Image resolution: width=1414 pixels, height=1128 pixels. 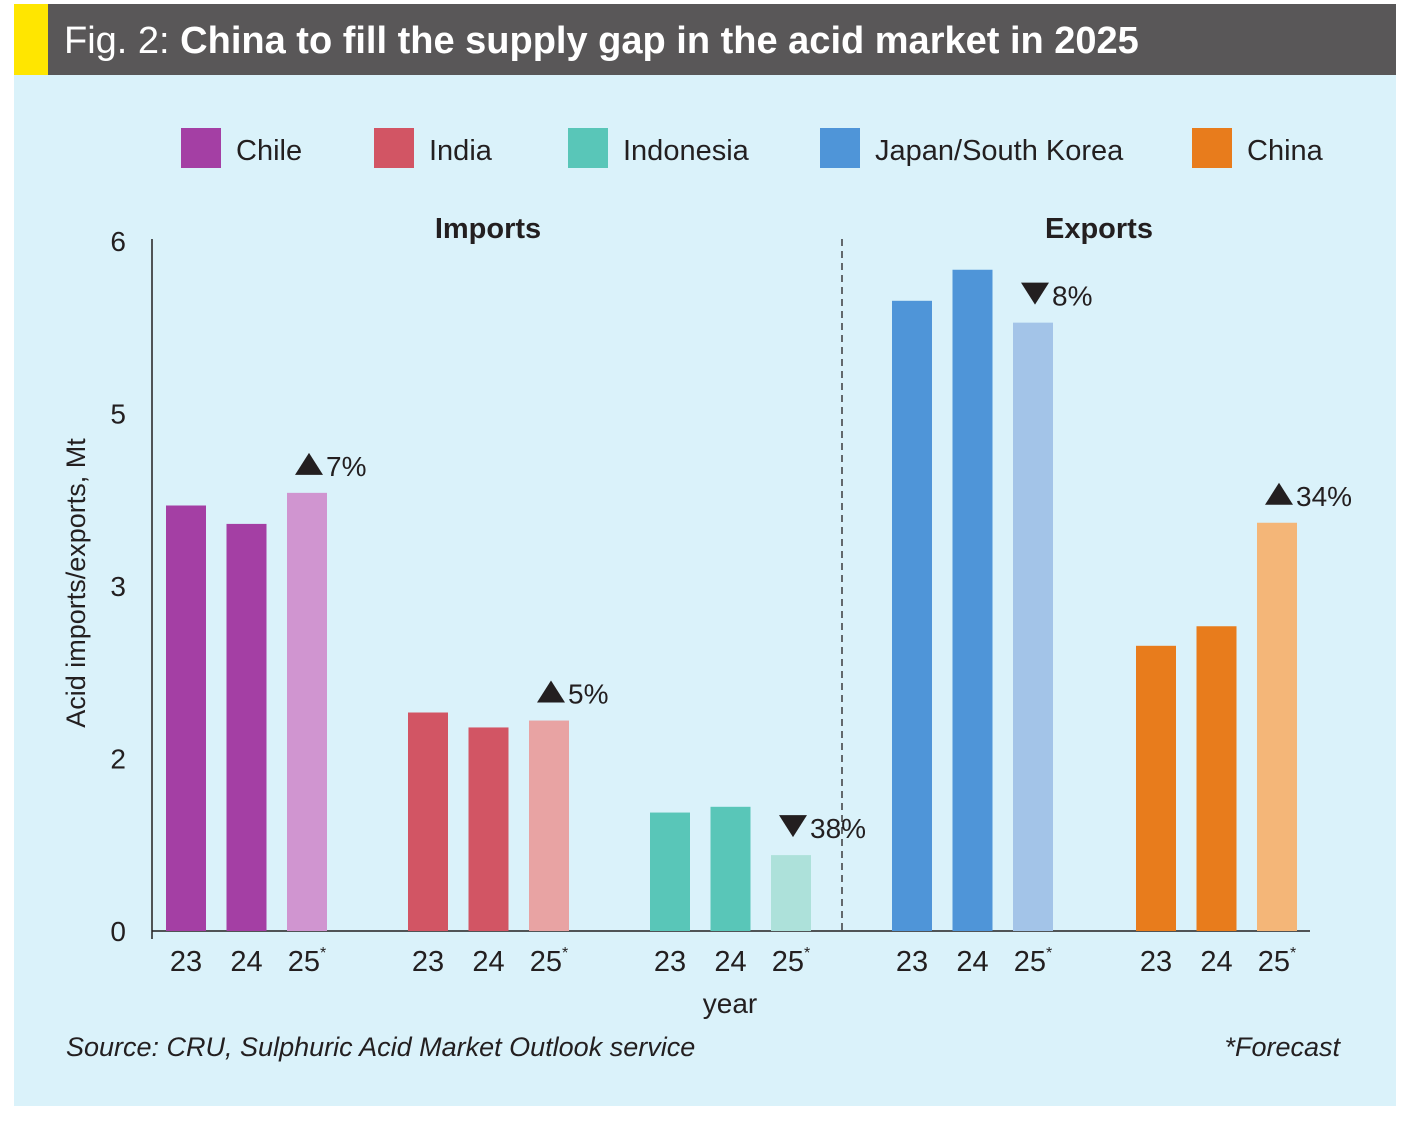 I want to click on figure-number: Fig. 2:, so click(x=117, y=41).